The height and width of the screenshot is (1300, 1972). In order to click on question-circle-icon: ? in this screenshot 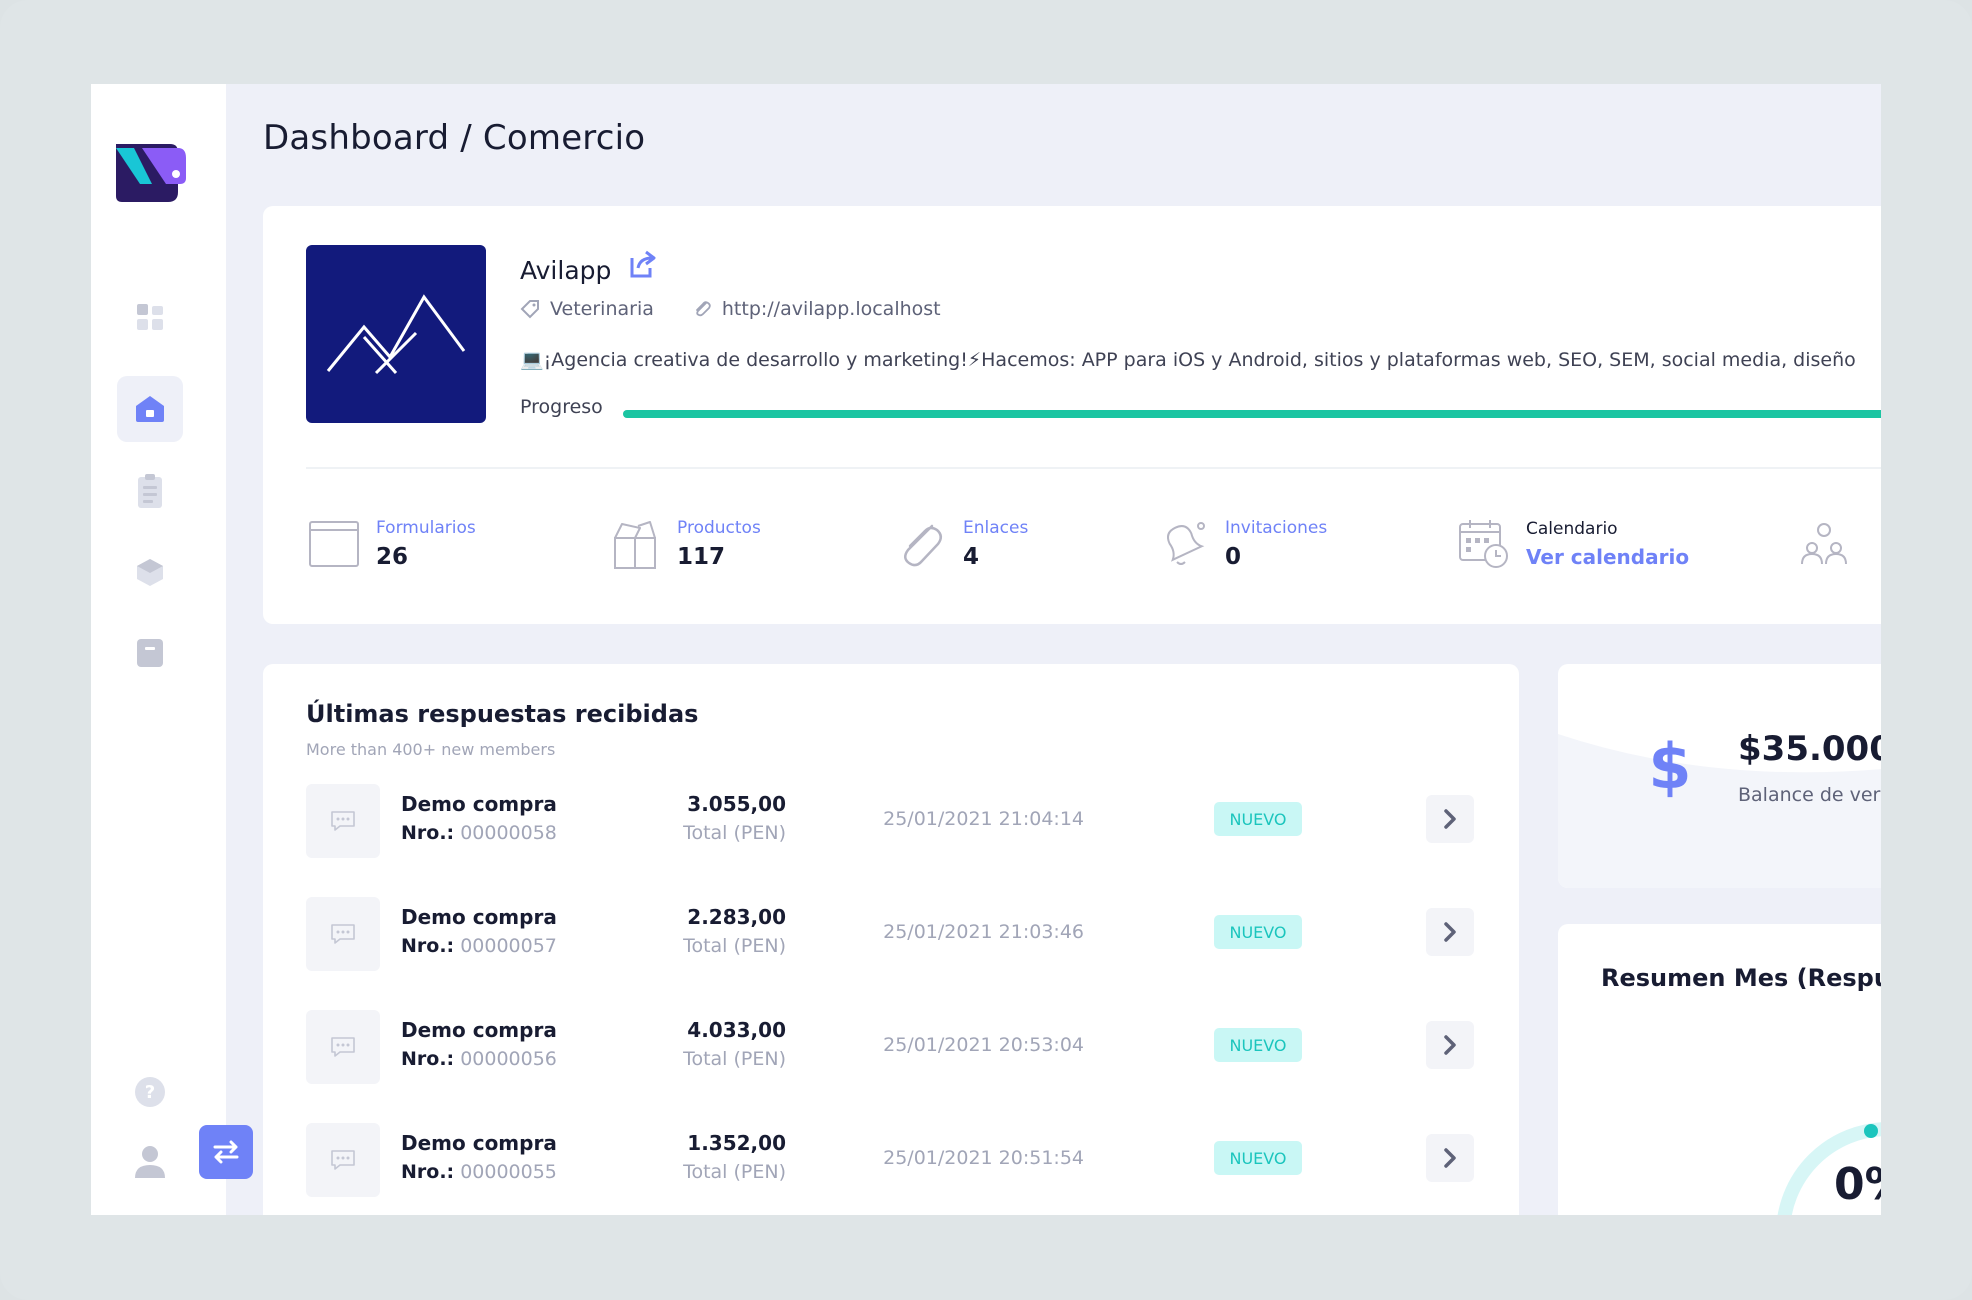, I will do `click(150, 1092)`.